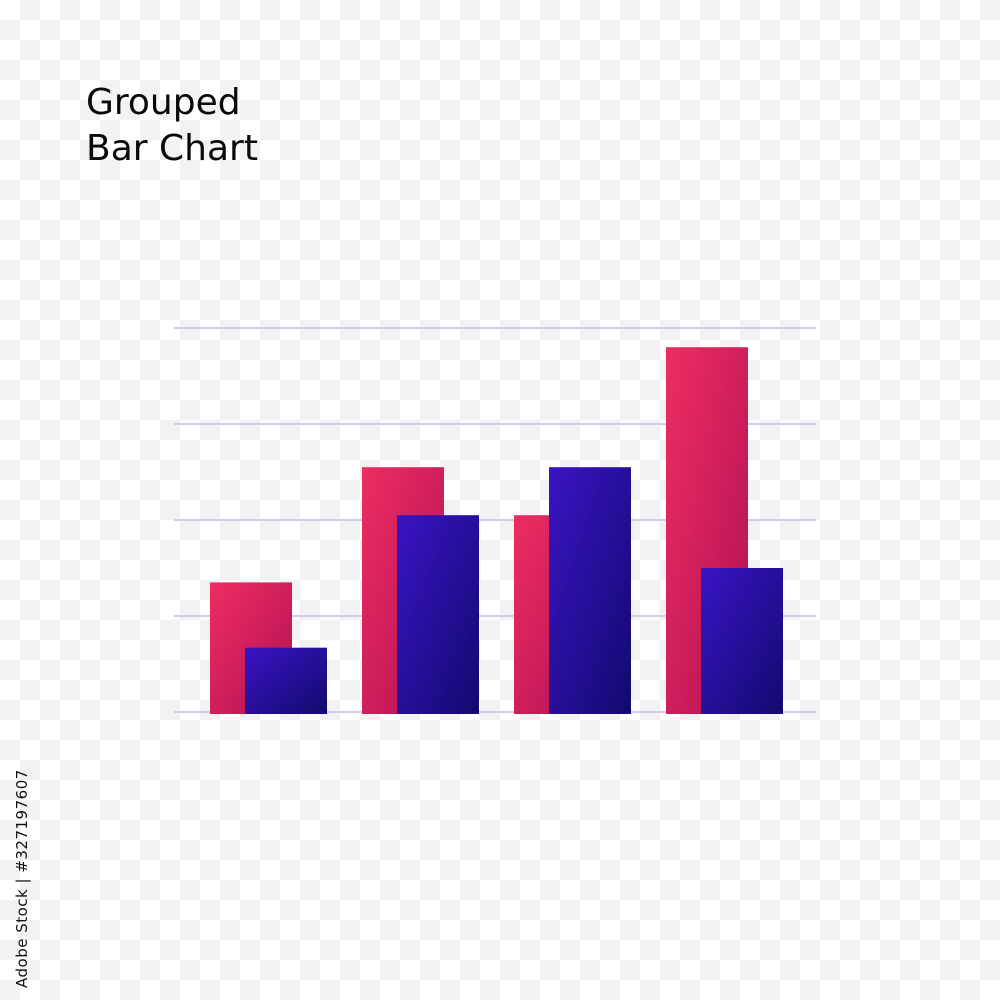 The width and height of the screenshot is (1000, 1000). Describe the element at coordinates (590, 590) in the screenshot. I see `bar-series2-group3` at that location.